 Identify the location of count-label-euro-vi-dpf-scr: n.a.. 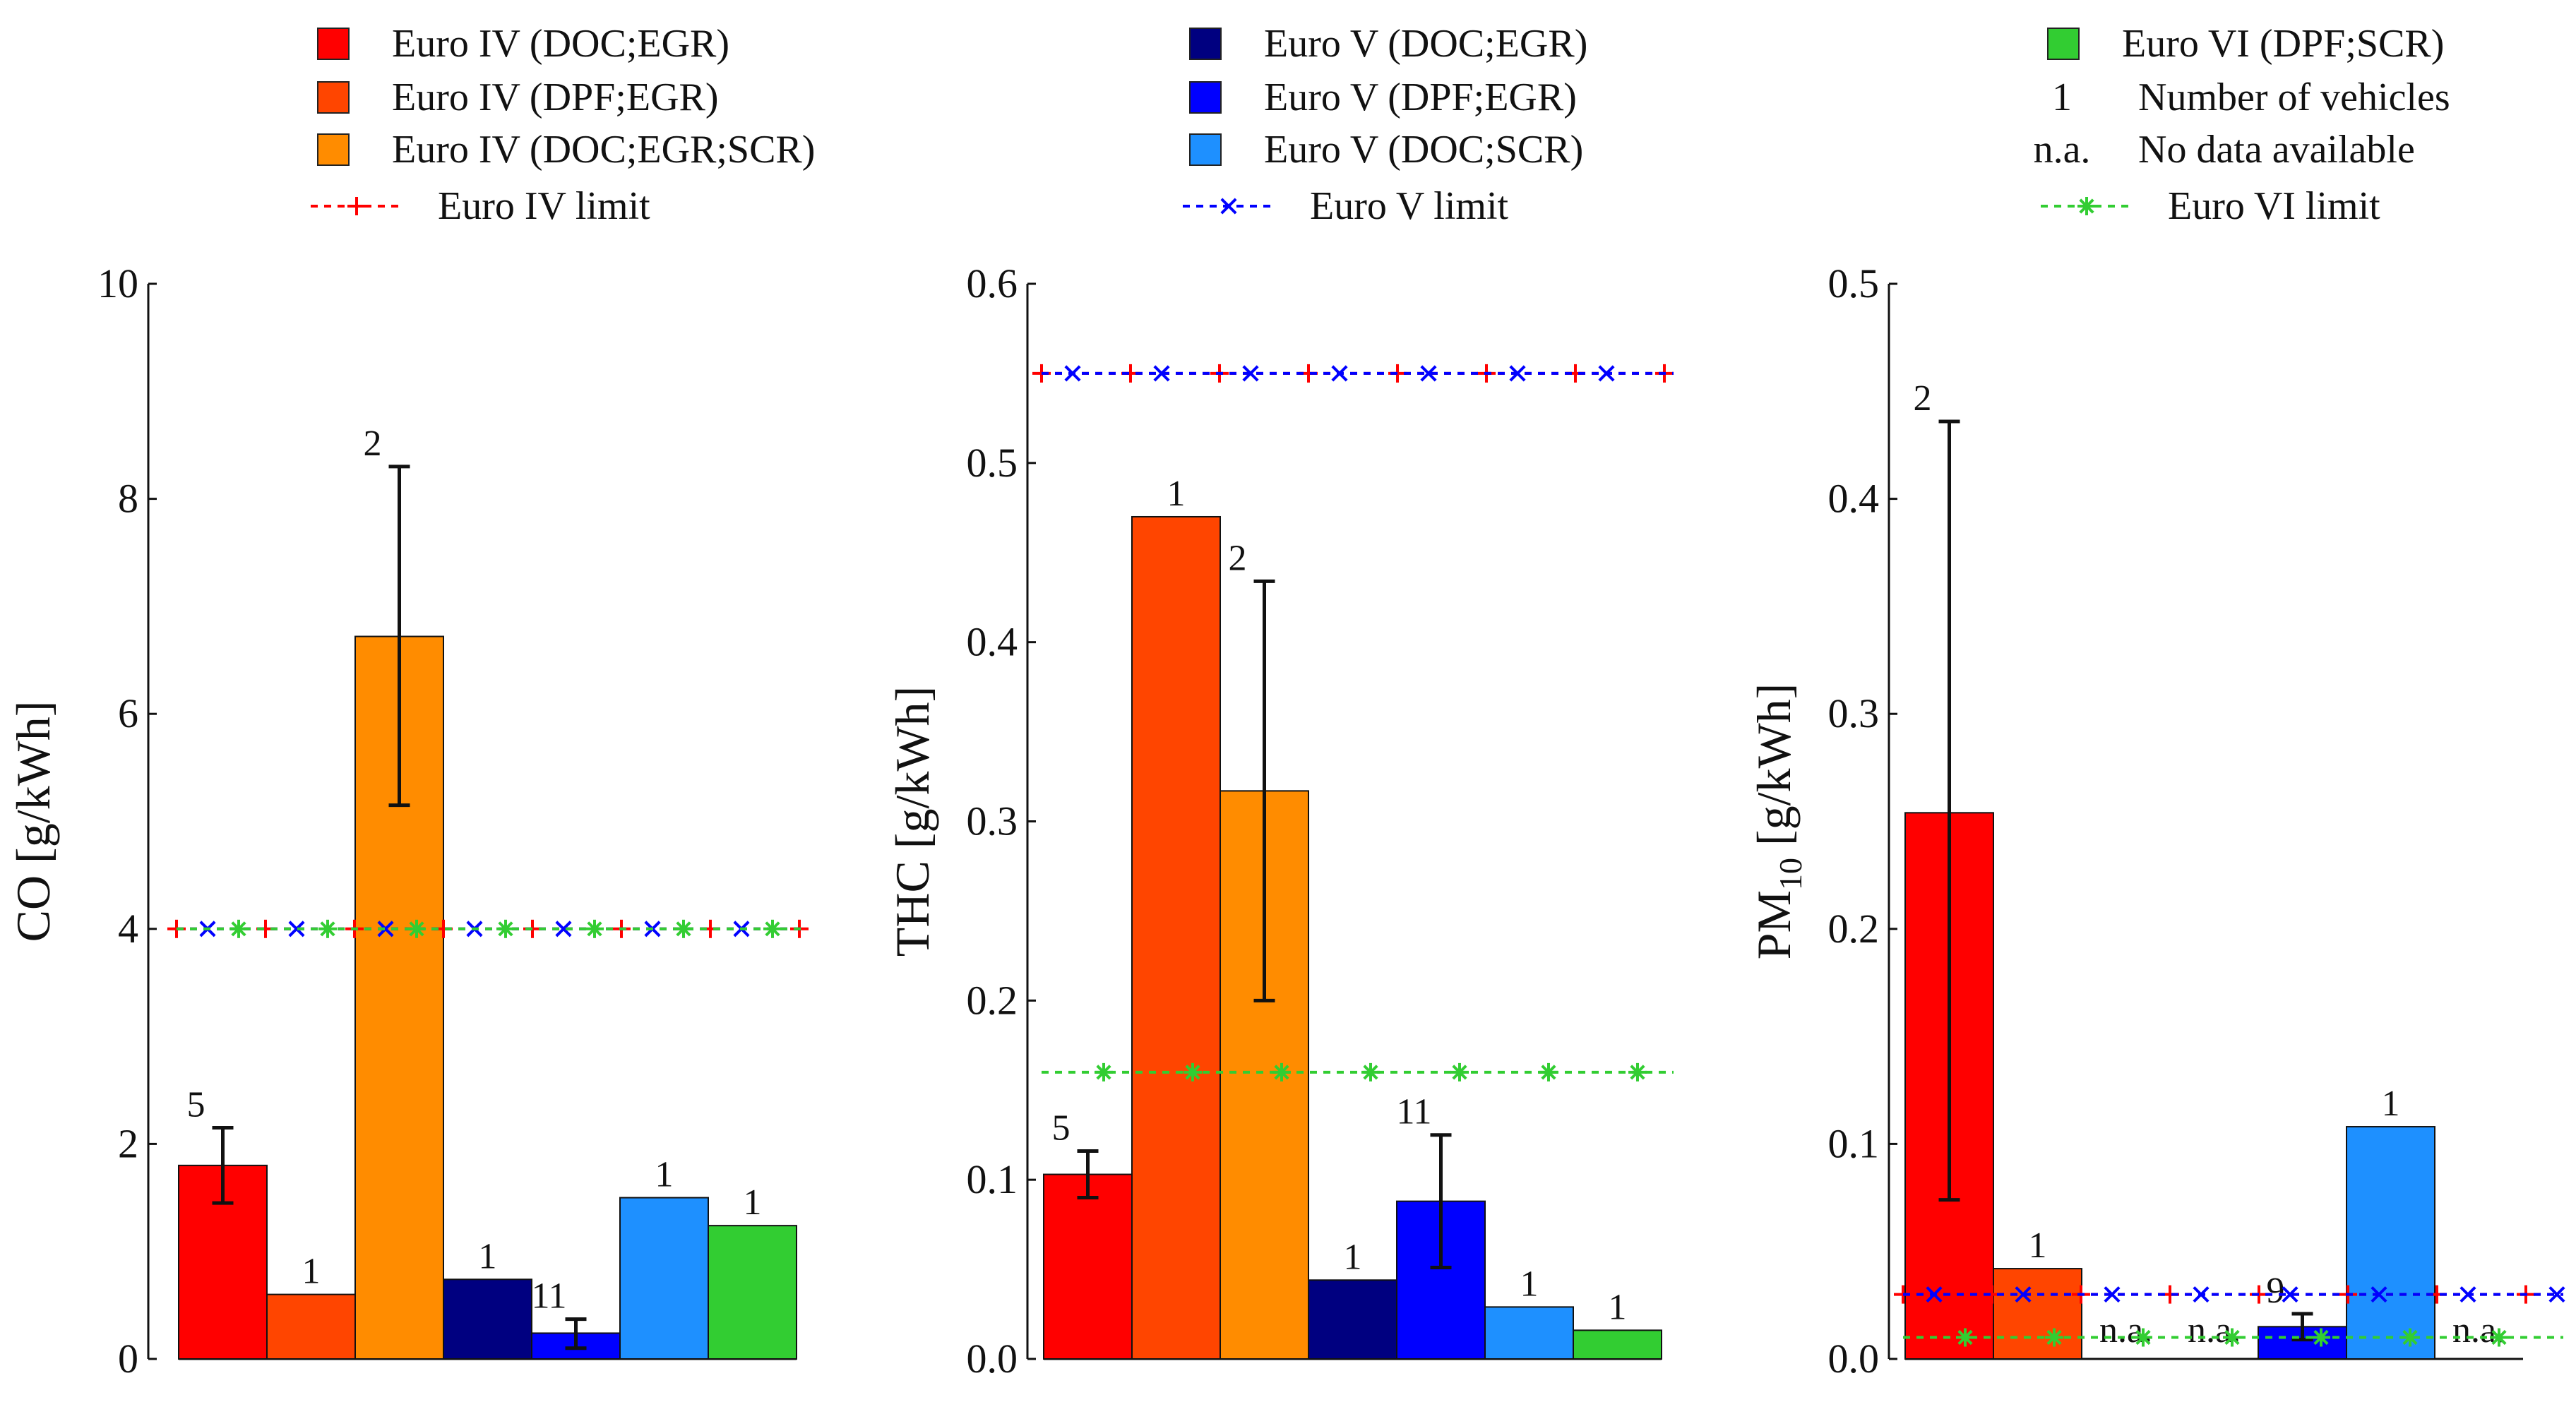
(2478, 1330).